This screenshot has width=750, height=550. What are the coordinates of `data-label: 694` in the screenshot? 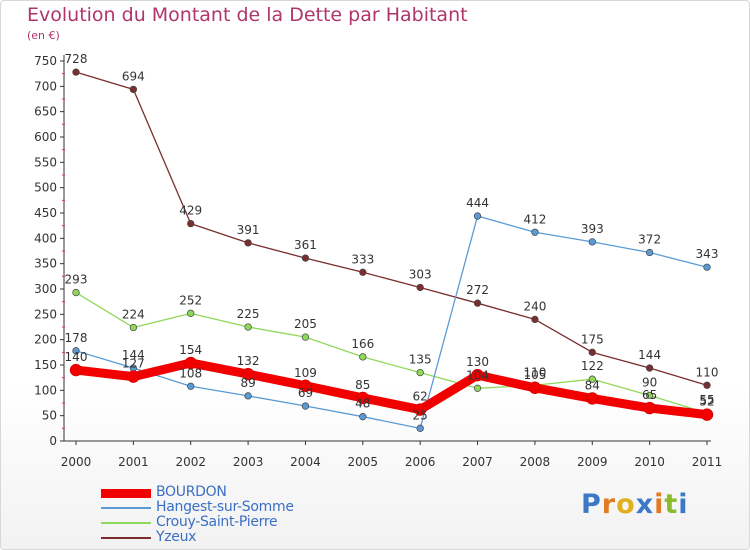 It's located at (133, 76).